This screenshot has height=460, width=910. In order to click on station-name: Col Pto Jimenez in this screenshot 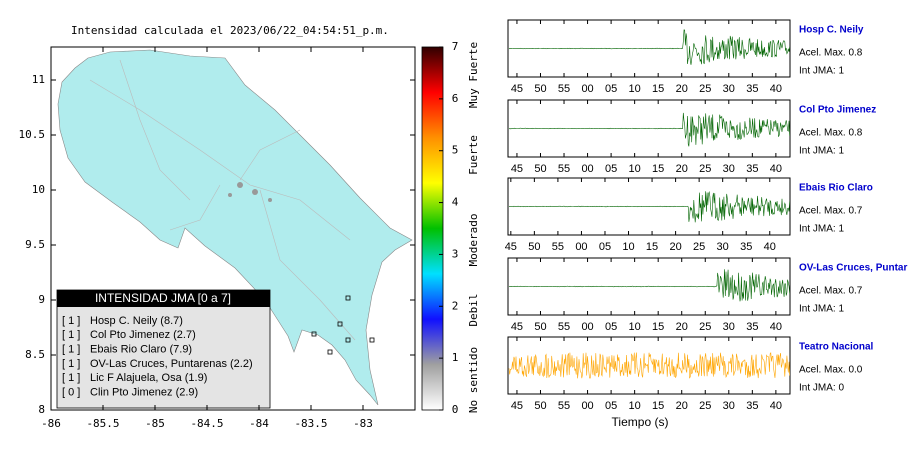, I will do `click(837, 110)`.